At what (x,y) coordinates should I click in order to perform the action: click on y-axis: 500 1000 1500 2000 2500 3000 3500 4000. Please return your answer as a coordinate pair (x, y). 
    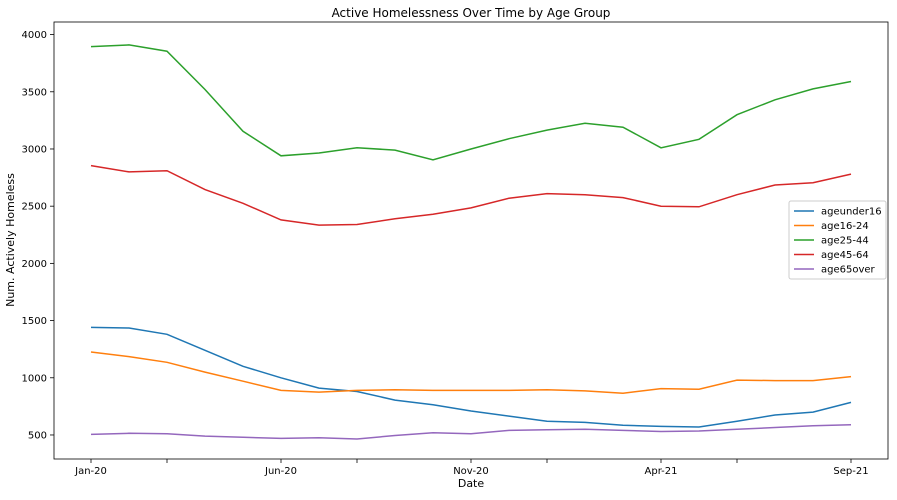
    Looking at the image, I should click on (38, 235).